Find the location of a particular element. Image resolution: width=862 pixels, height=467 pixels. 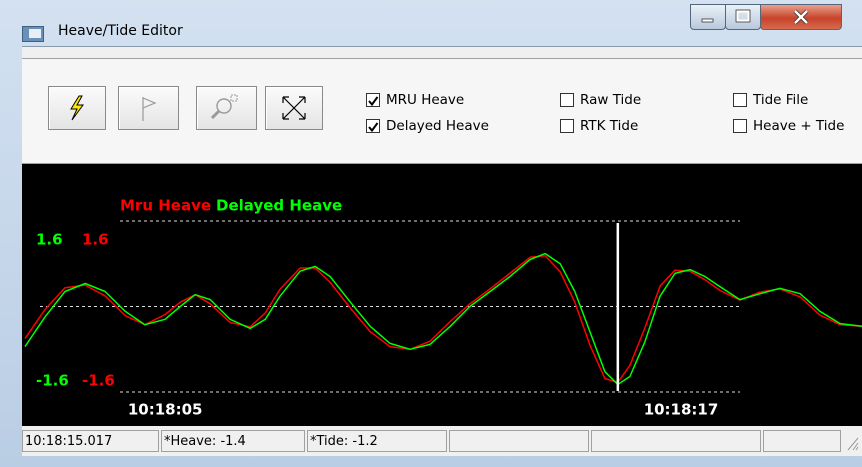

flag-icon is located at coordinates (149, 109).